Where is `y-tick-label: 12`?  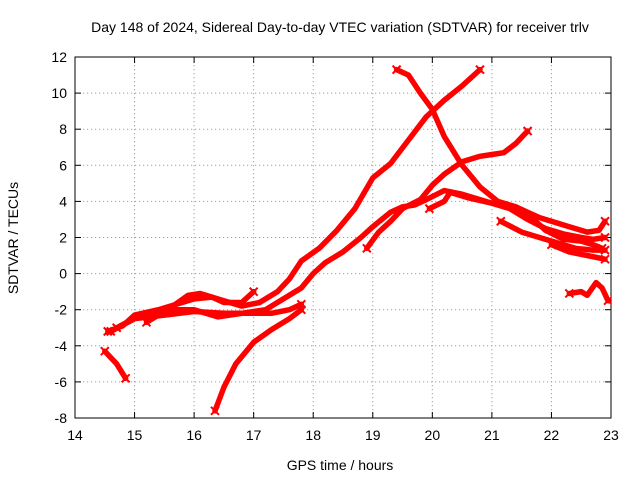
y-tick-label: 12 is located at coordinates (59, 57).